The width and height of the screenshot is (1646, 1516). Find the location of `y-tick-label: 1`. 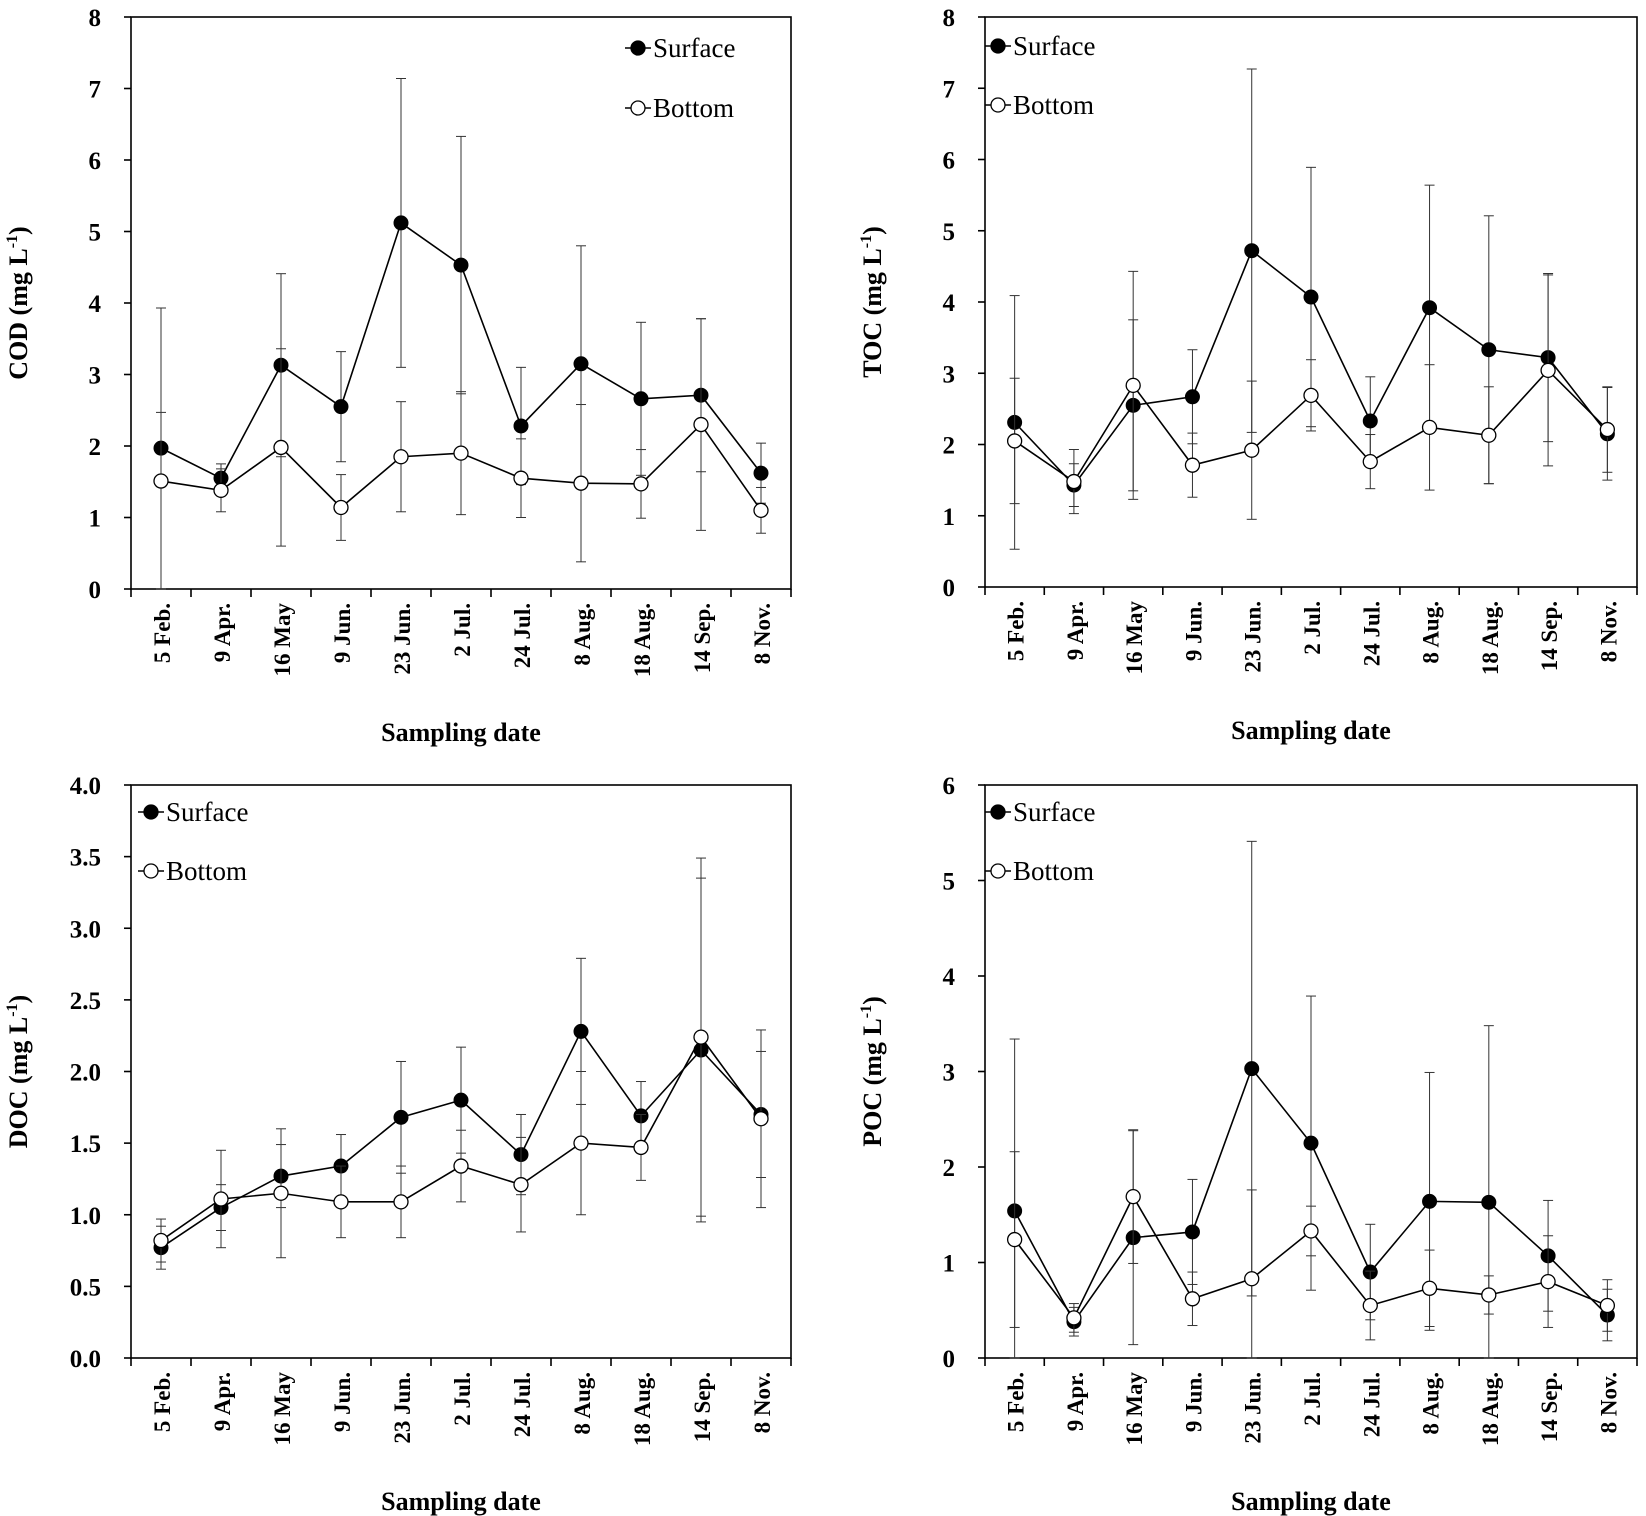

y-tick-label: 1 is located at coordinates (95, 519).